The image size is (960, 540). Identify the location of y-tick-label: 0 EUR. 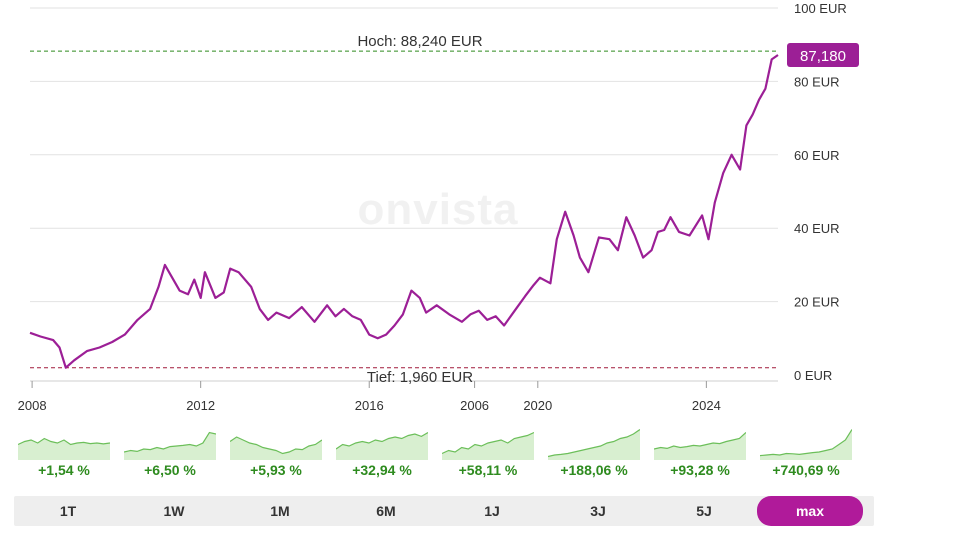
(813, 375).